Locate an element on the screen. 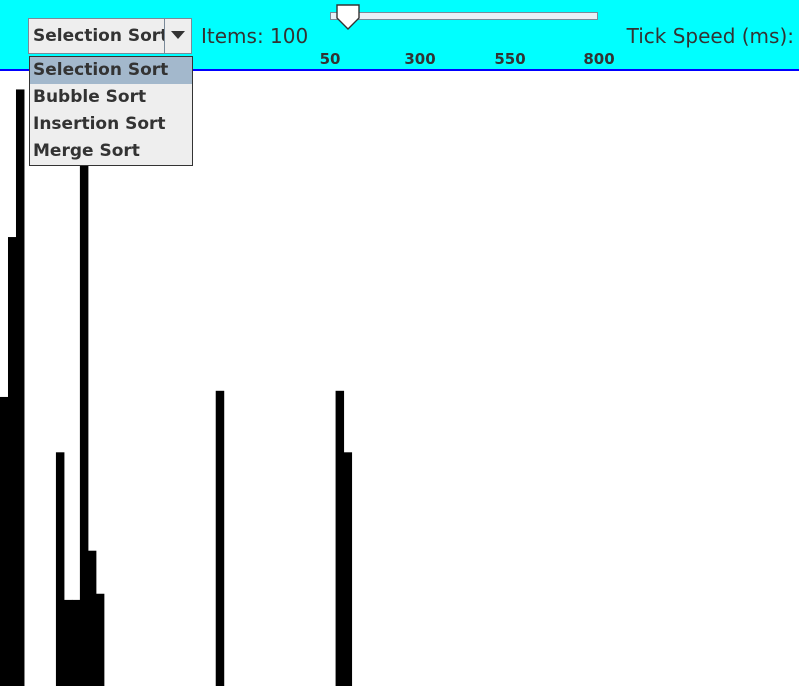 The image size is (799, 686). dropdown-arrow-button is located at coordinates (177, 36).